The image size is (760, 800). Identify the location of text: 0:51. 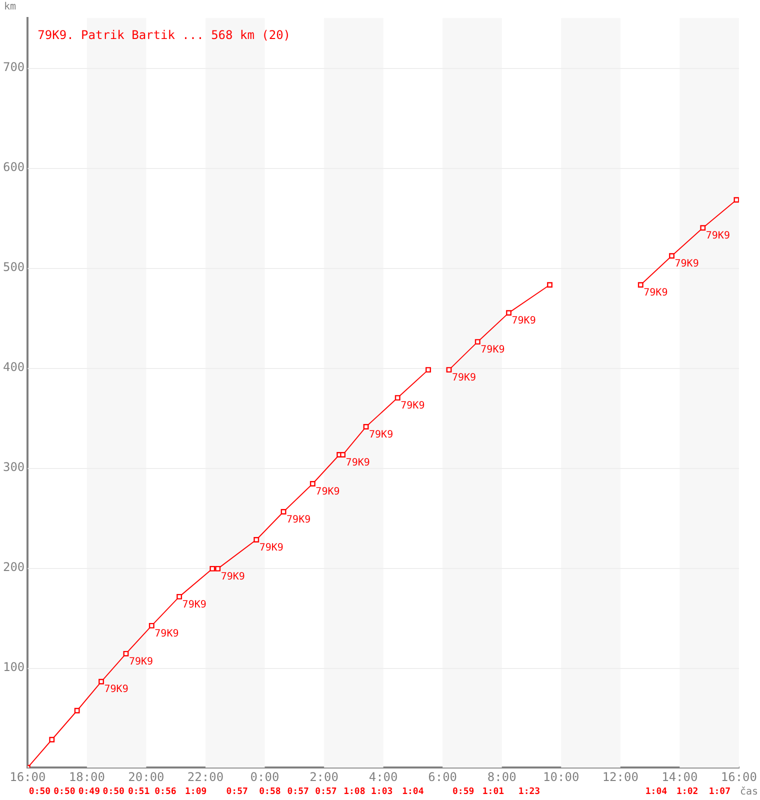
(139, 791).